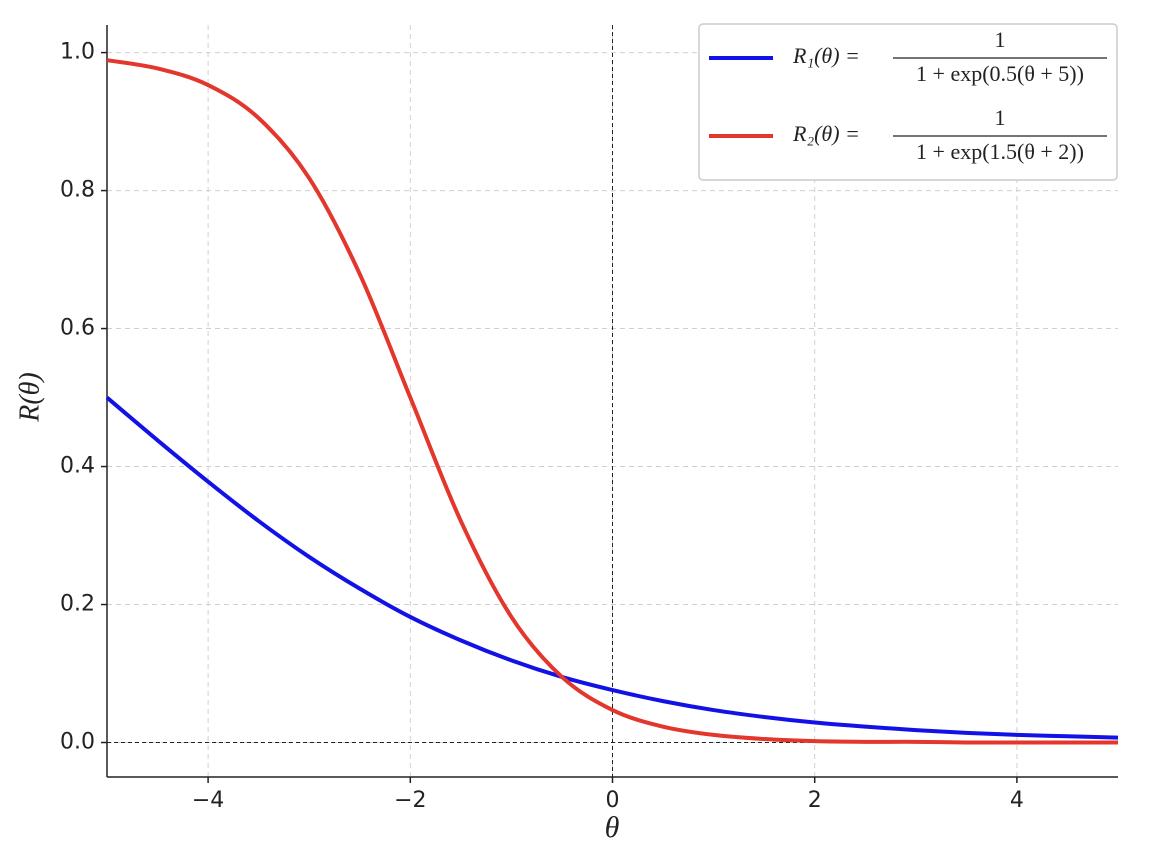  Describe the element at coordinates (77, 190) in the screenshot. I see `y-tick-label: 0.8` at that location.